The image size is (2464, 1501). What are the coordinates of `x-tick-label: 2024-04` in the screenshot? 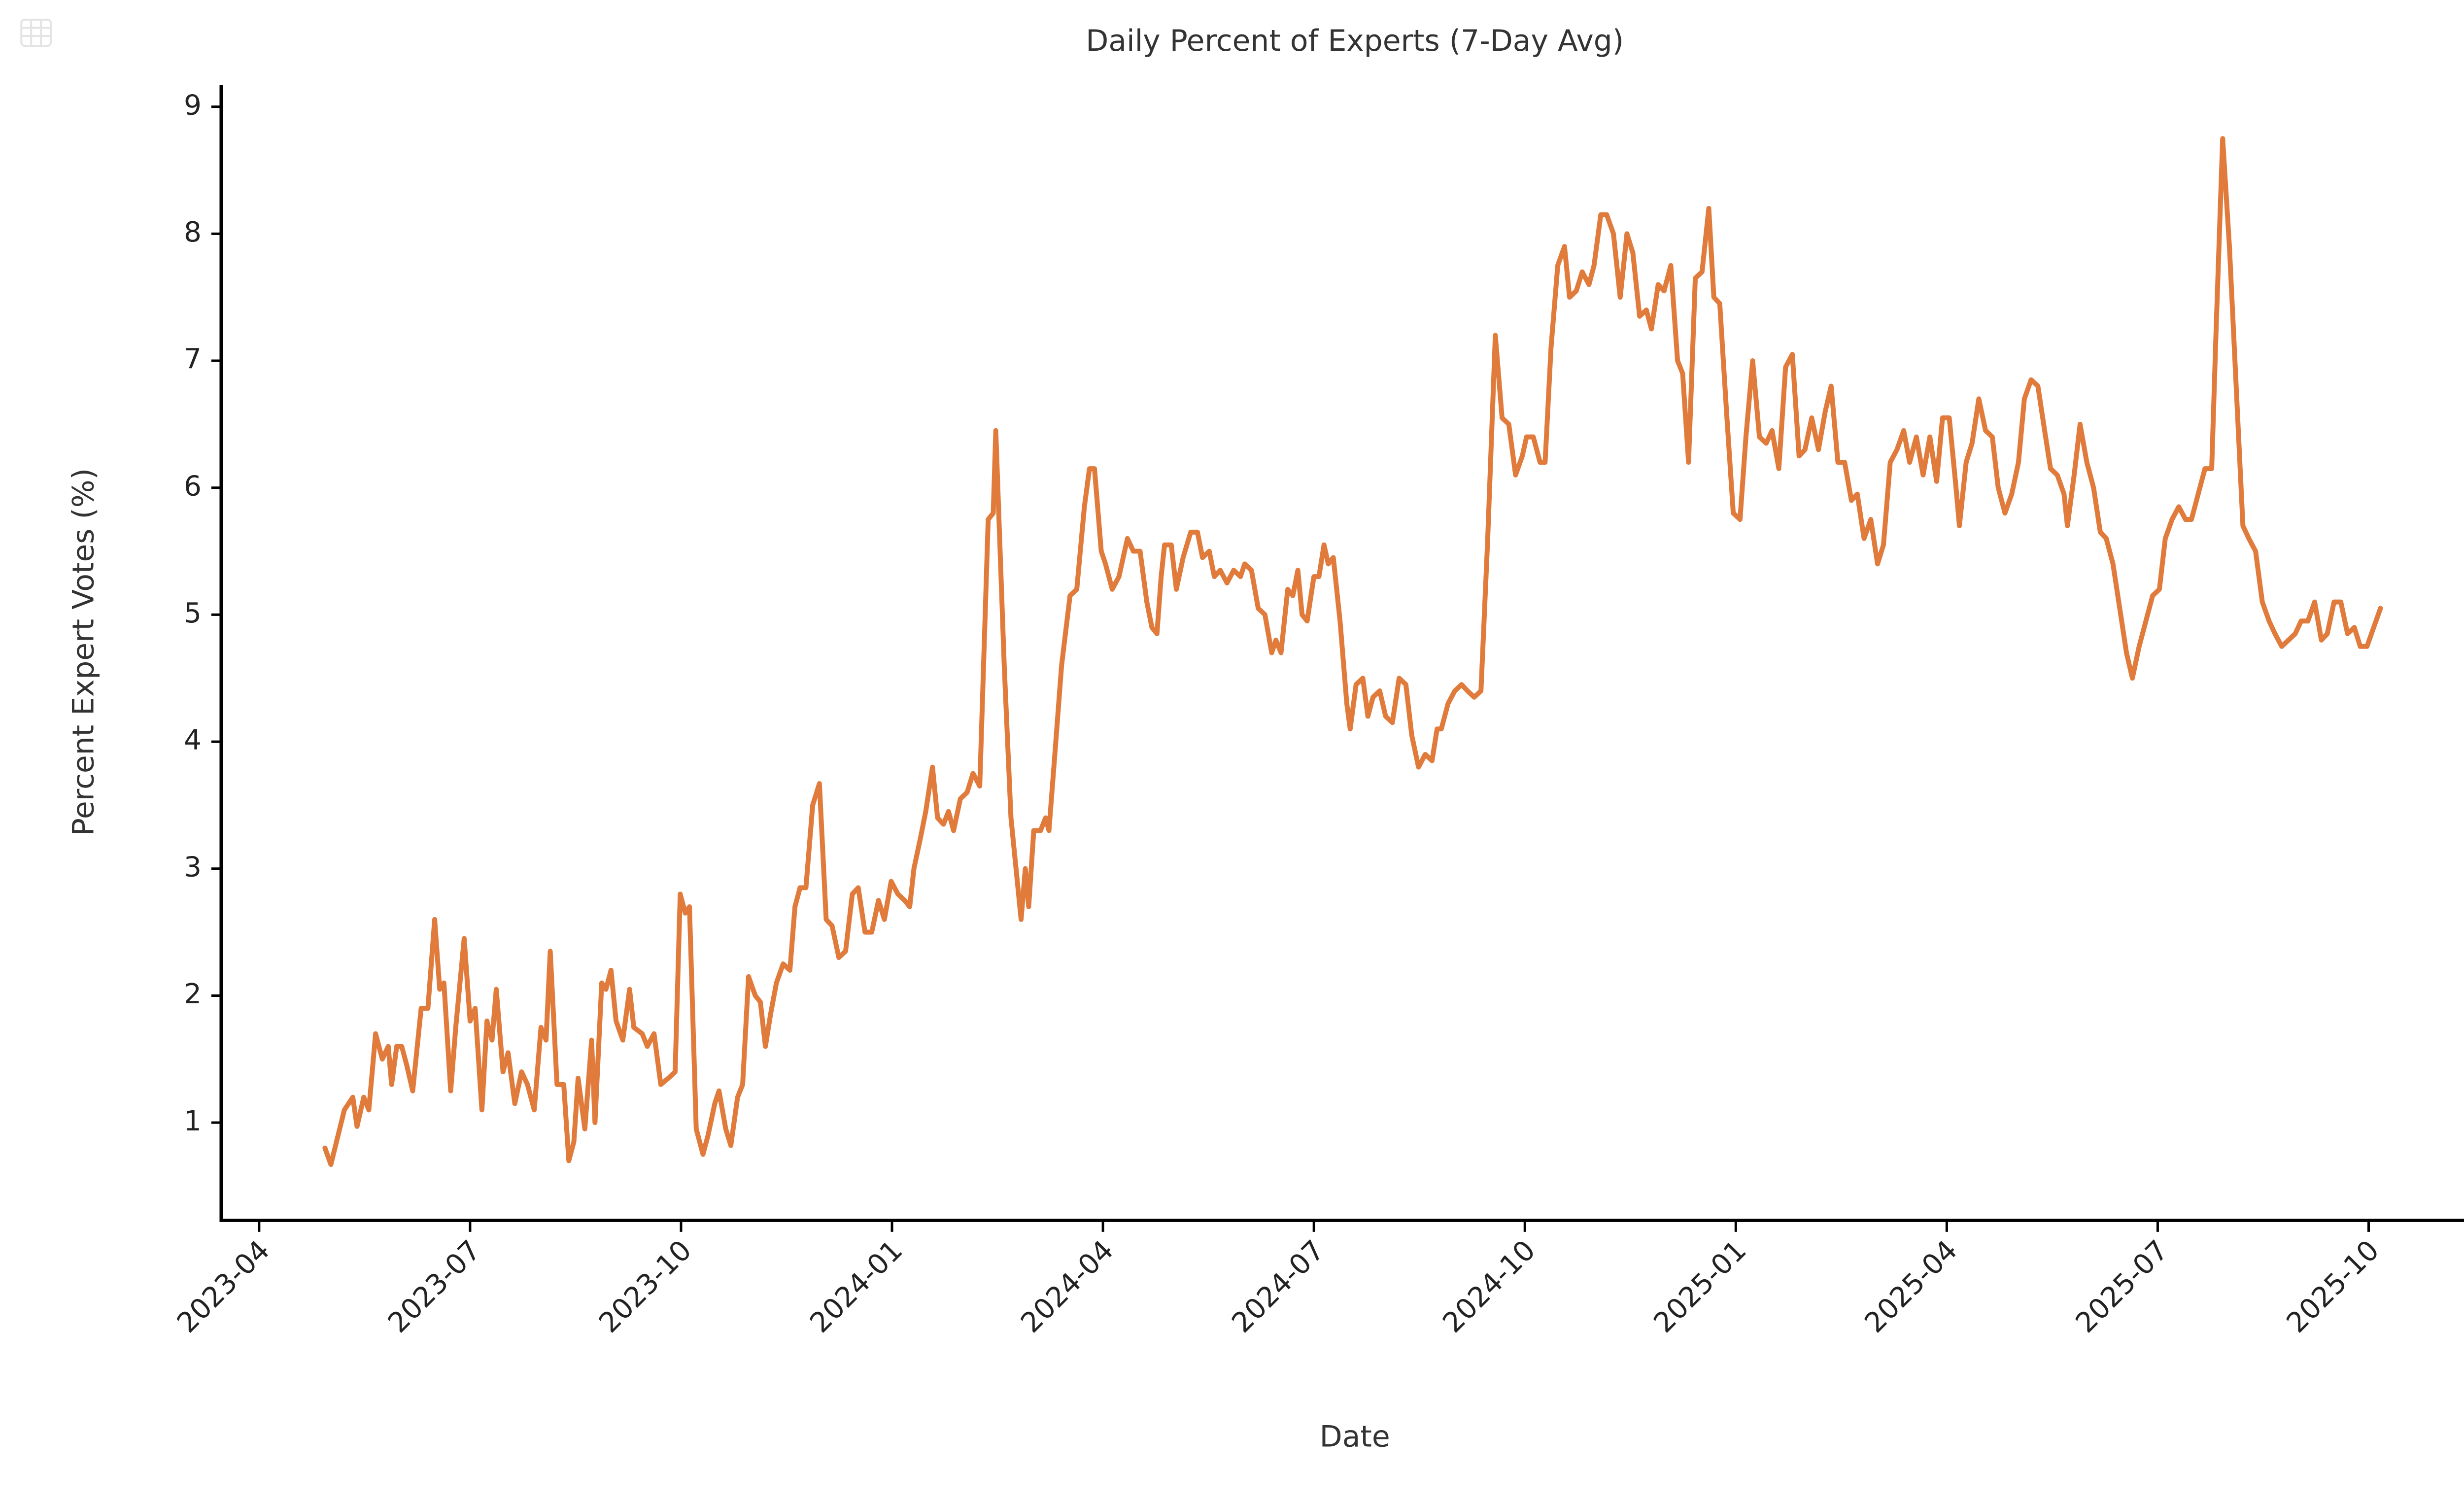 It's located at (1067, 1286).